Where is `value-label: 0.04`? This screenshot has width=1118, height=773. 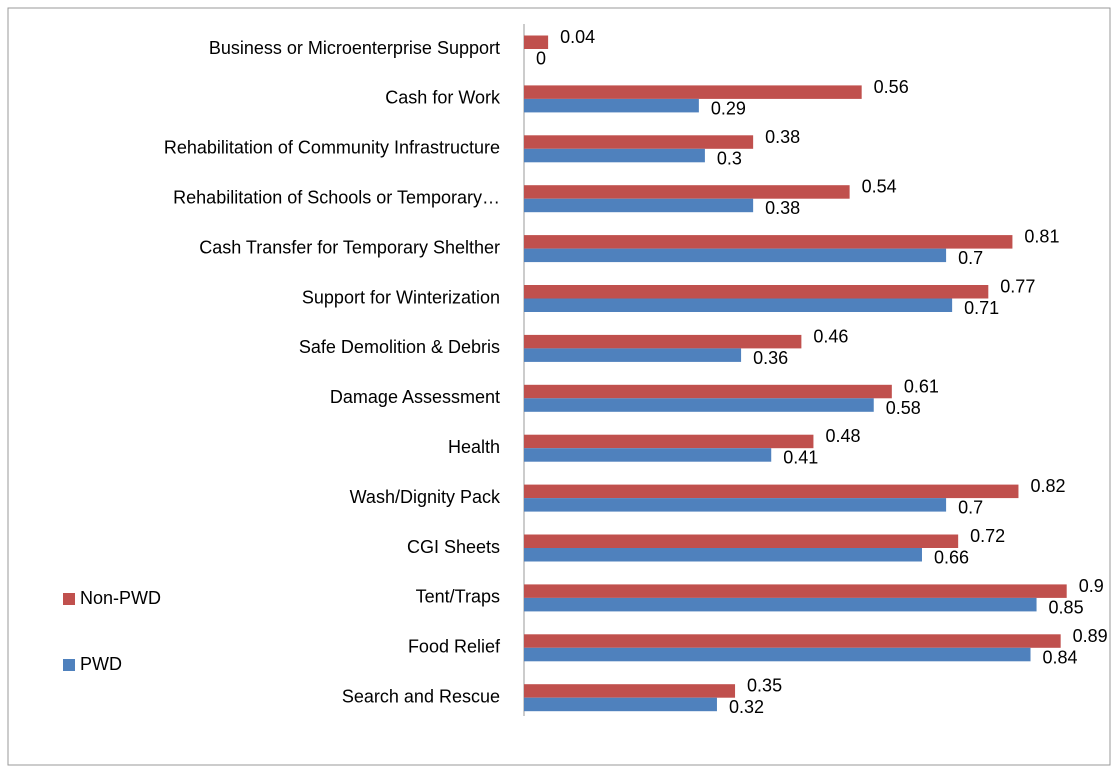
value-label: 0.04 is located at coordinates (577, 37).